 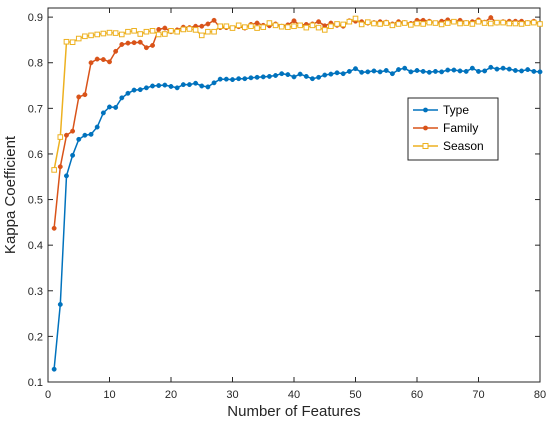 I want to click on x-tick-label: 50, so click(x=355, y=395).